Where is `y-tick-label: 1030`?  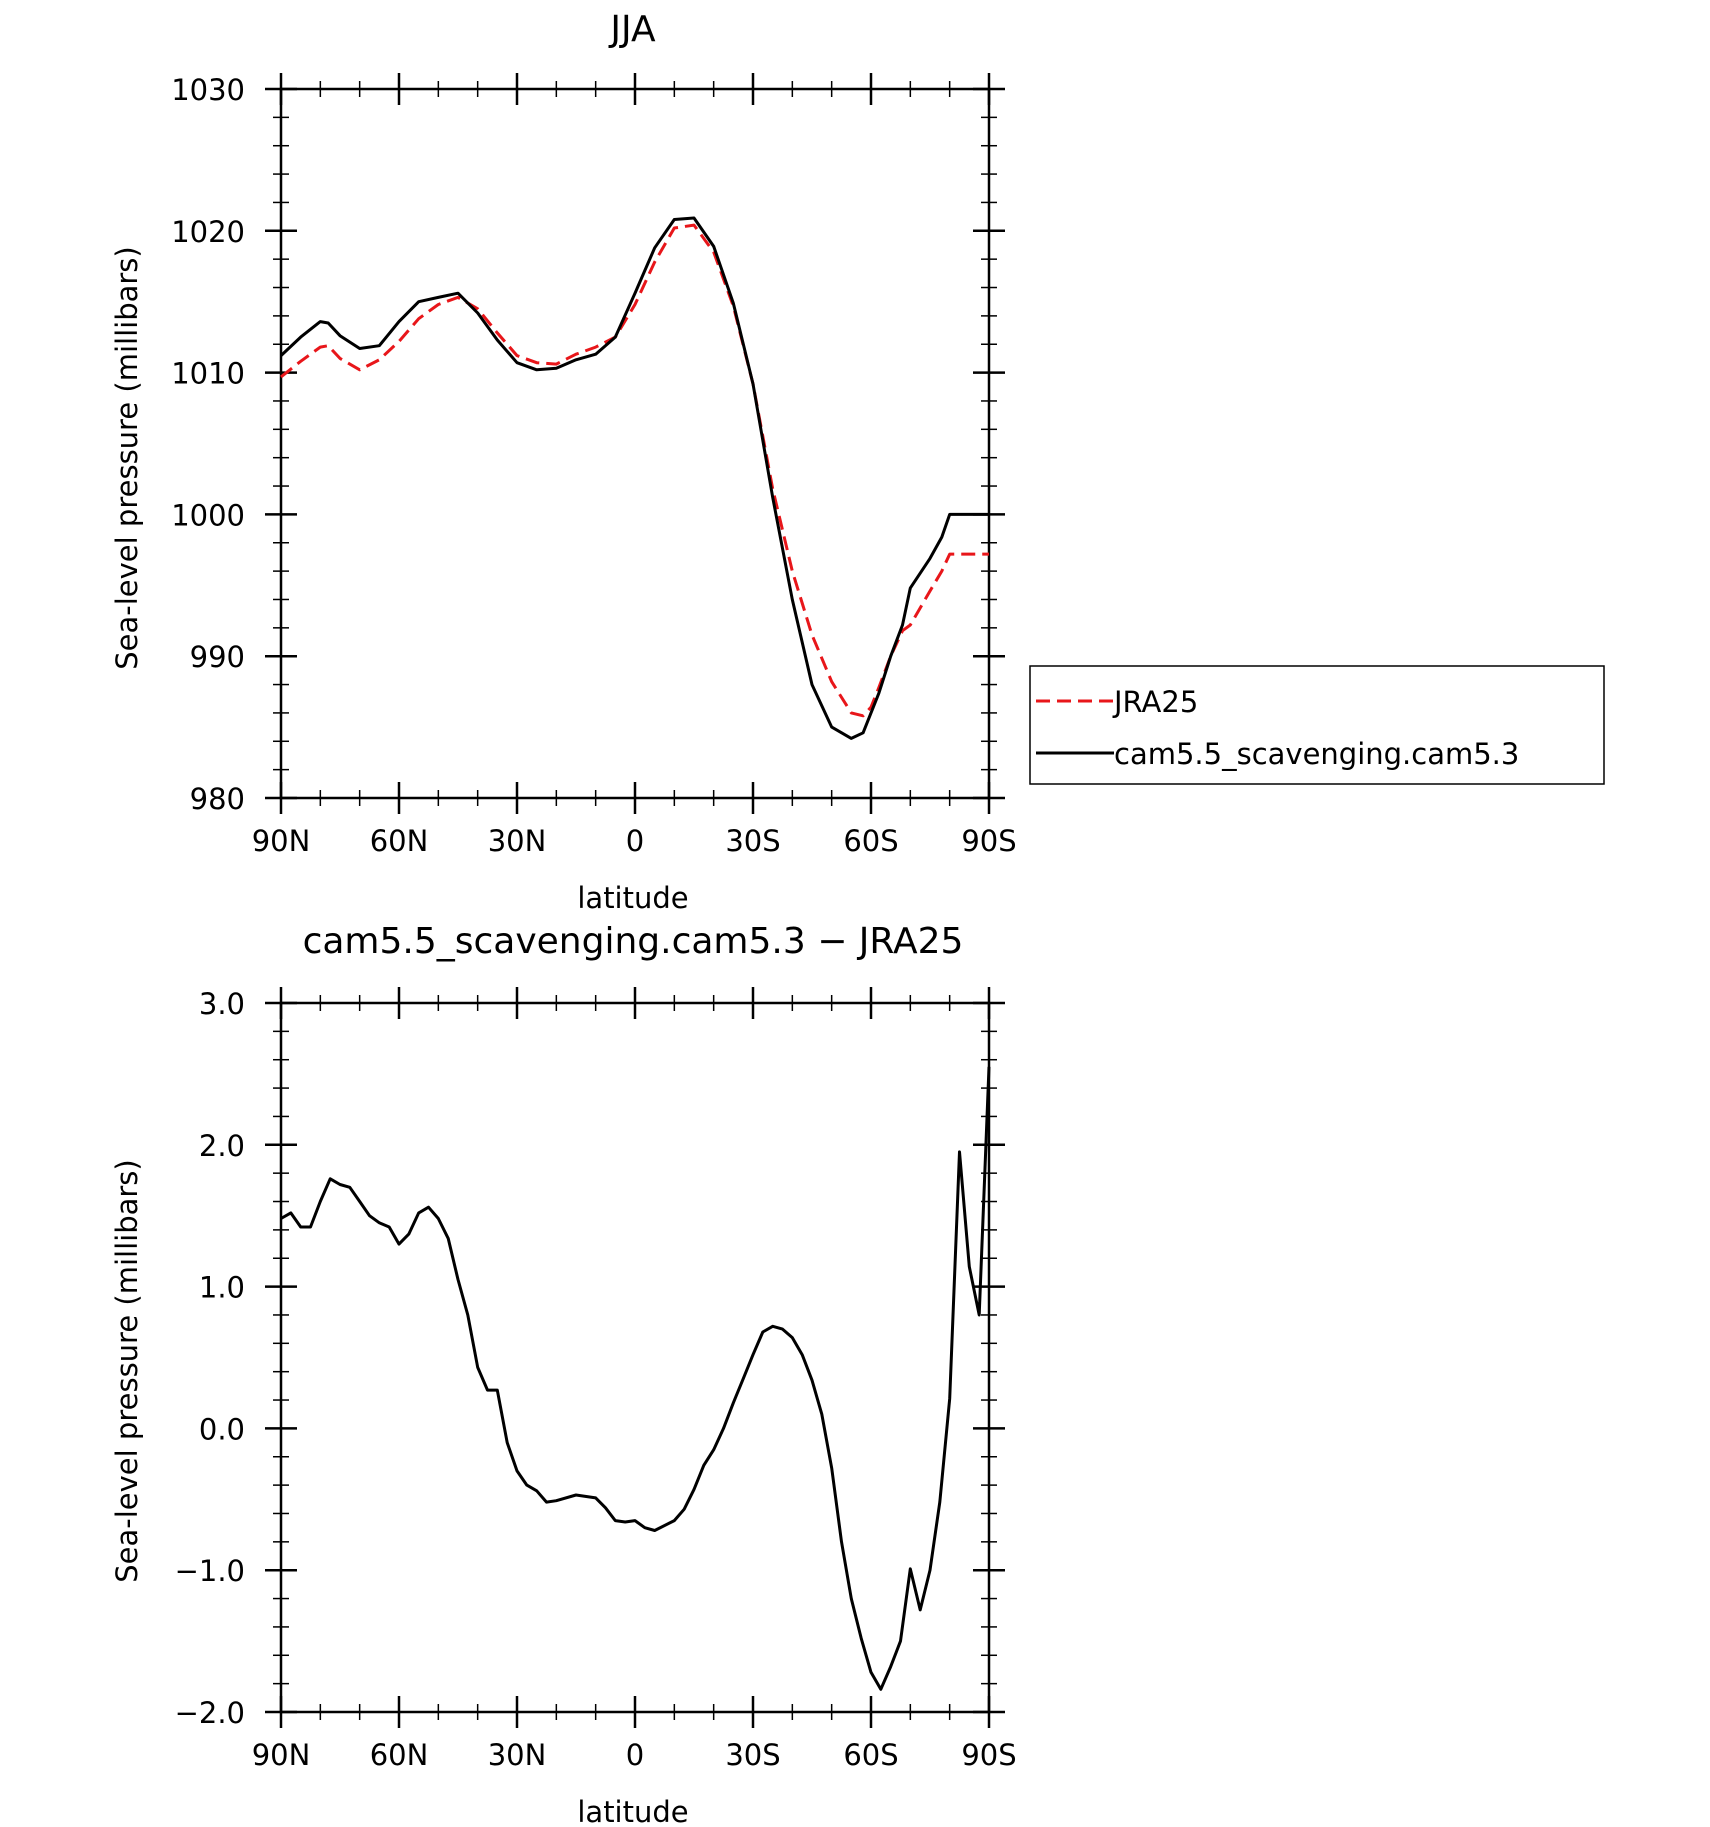 y-tick-label: 1030 is located at coordinates (208, 90).